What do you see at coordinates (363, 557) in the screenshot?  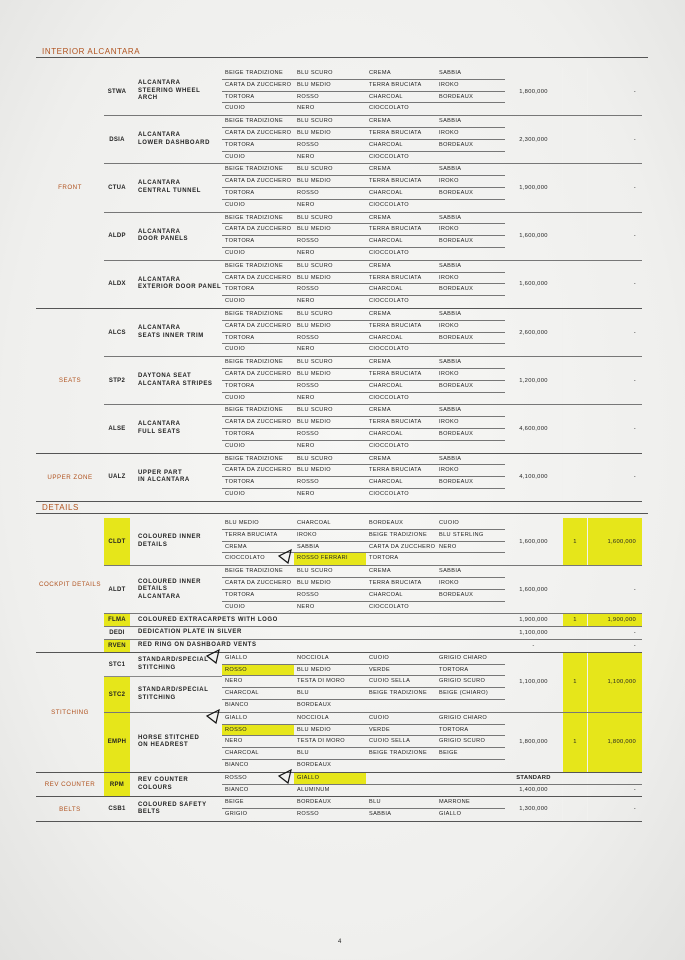 I see `colour-row: CIOCCOLATO ROSSO FERRARI TORTORA` at bounding box center [363, 557].